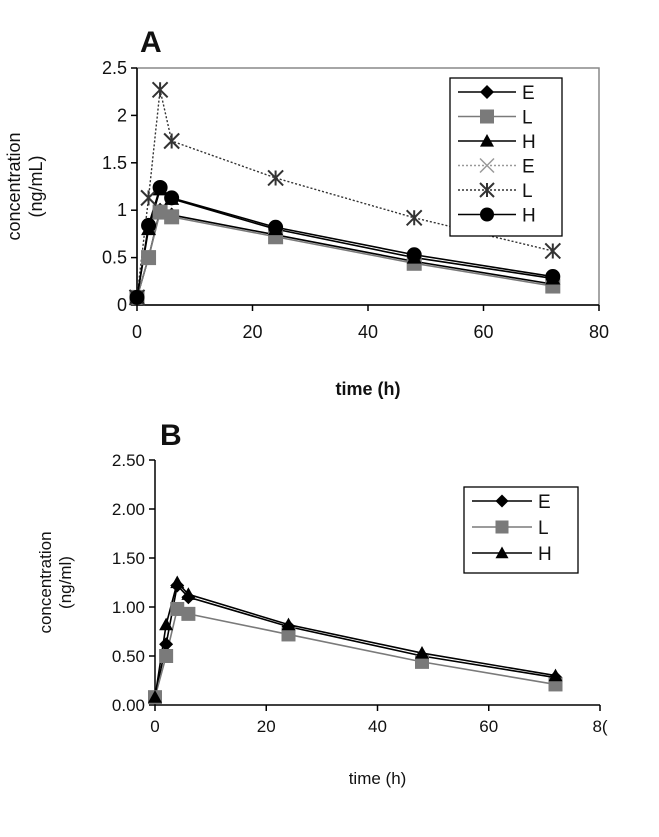  What do you see at coordinates (128, 705) in the screenshot?
I see `y-tick-label: 0.00` at bounding box center [128, 705].